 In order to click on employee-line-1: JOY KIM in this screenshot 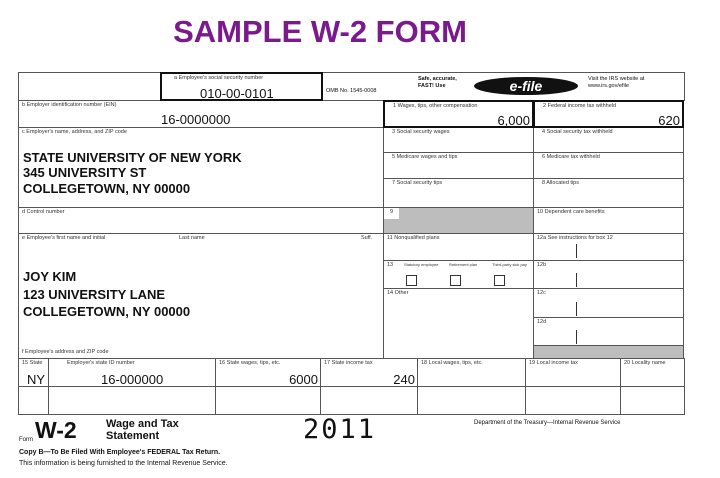, I will do `click(50, 276)`.